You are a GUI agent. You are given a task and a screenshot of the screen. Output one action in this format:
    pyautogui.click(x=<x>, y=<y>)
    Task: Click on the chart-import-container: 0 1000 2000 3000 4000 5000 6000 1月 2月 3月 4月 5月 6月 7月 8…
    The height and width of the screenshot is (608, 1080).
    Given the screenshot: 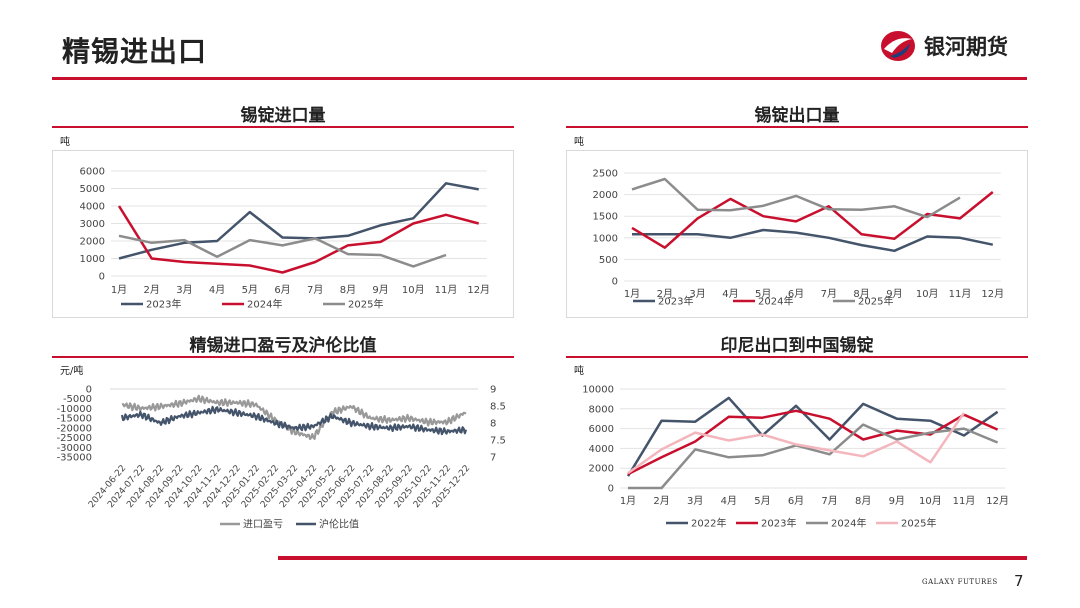 What is the action you would take?
    pyautogui.click(x=283, y=234)
    